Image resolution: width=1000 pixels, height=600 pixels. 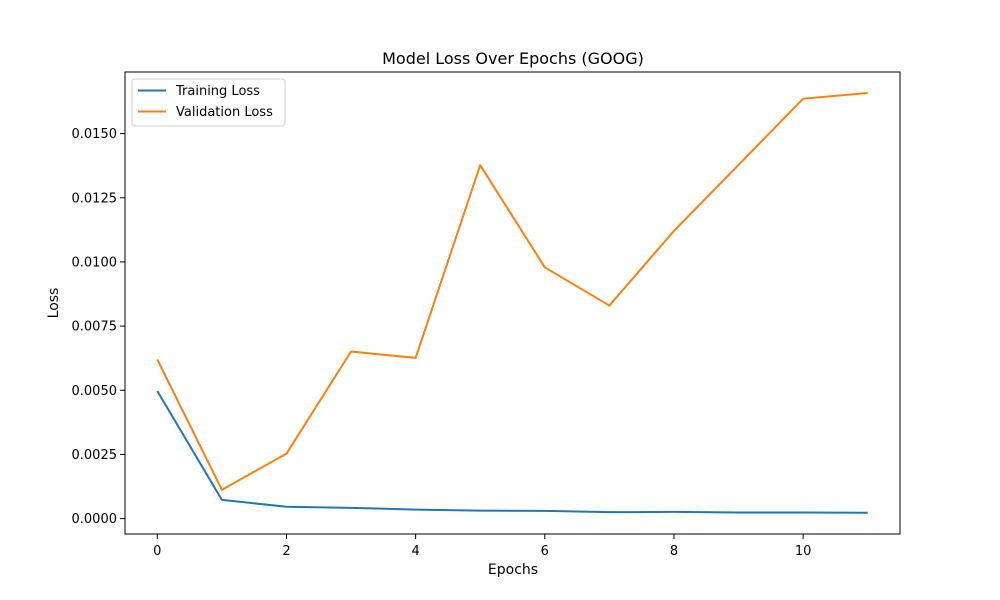 What do you see at coordinates (157, 551) in the screenshot?
I see `x-tick-label: 0` at bounding box center [157, 551].